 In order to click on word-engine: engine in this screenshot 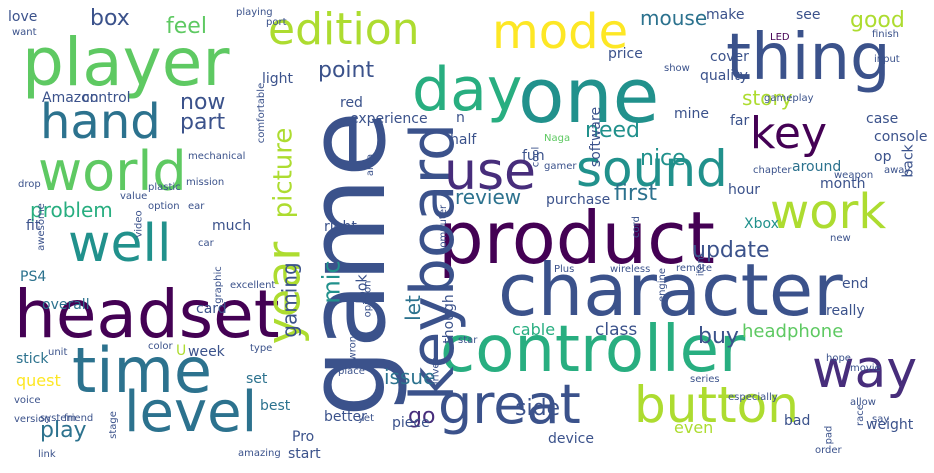, I will do `click(663, 285)`.